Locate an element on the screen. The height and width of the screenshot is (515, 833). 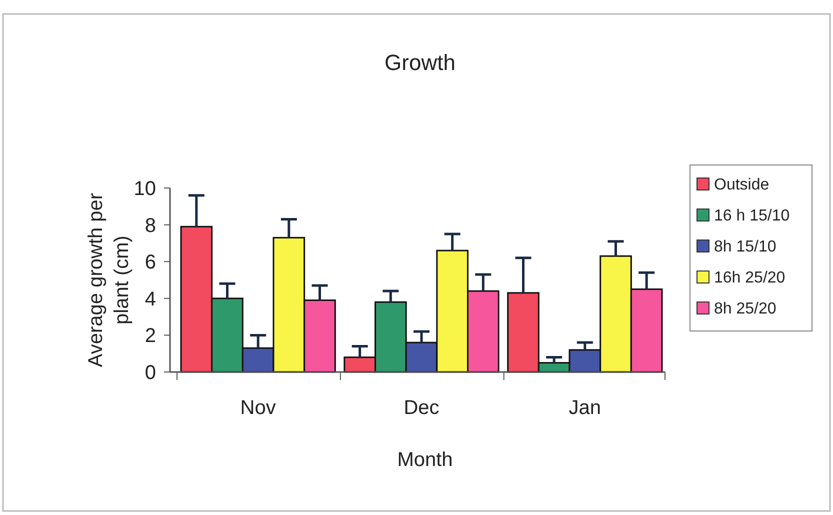
chart-title: Growth is located at coordinates (420, 62).